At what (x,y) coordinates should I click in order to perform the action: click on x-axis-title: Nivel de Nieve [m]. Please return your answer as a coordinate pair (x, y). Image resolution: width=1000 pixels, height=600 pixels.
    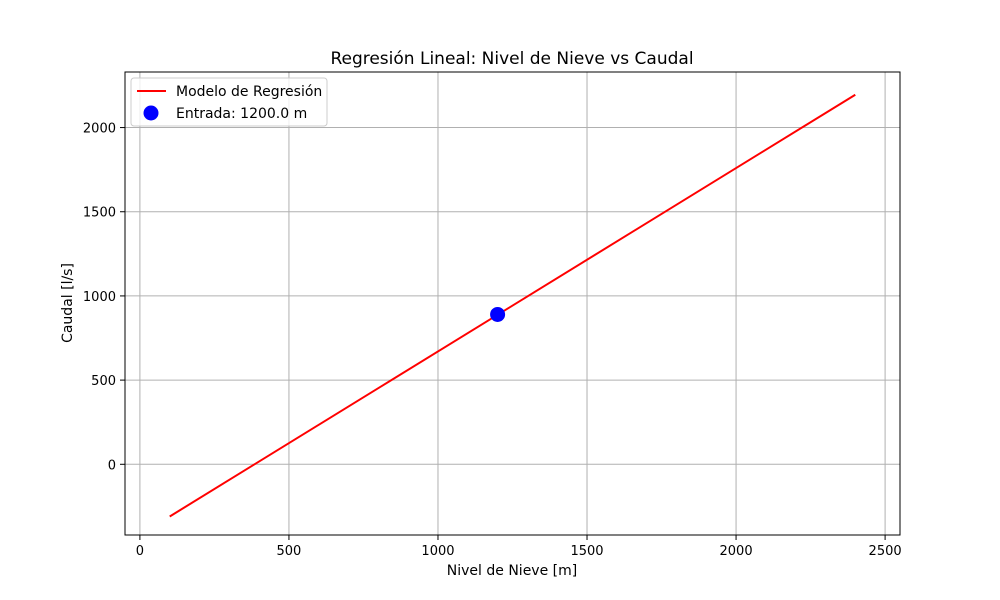
    Looking at the image, I should click on (512, 571).